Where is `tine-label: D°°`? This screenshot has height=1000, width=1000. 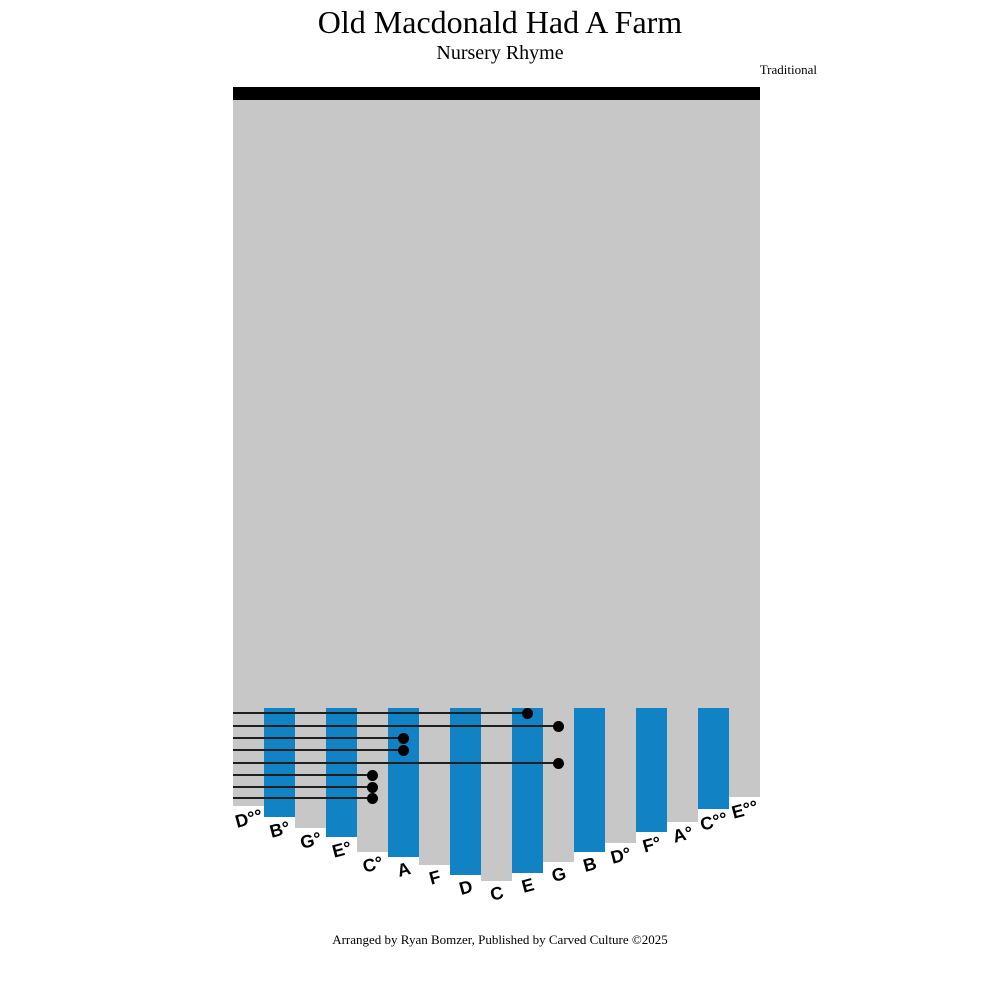
tine-label: D°° is located at coordinates (248, 818).